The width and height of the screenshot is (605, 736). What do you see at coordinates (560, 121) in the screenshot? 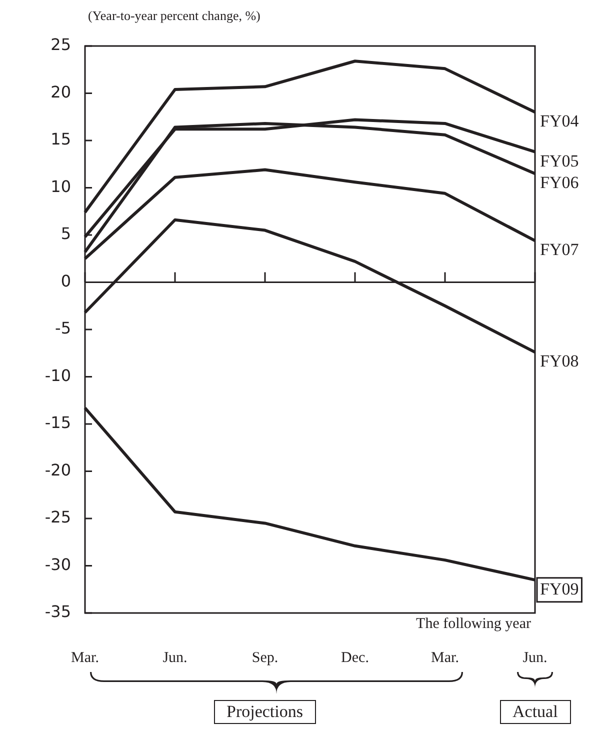
I see `series-label: FY04` at bounding box center [560, 121].